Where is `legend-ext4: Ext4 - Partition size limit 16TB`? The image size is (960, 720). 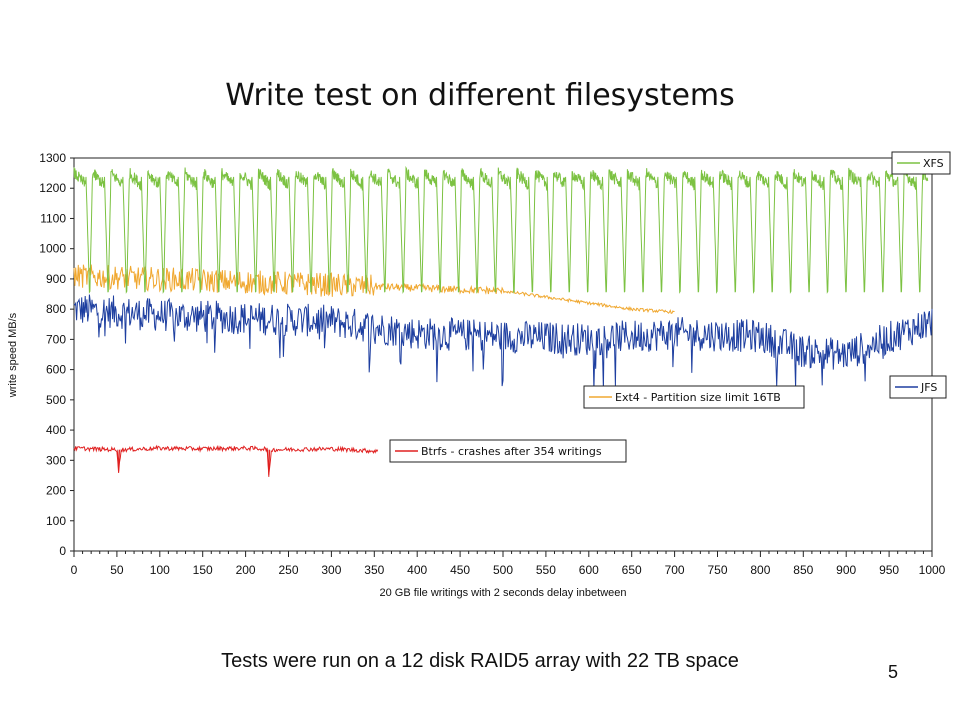
legend-ext4: Ext4 - Partition size limit 16TB is located at coordinates (694, 397).